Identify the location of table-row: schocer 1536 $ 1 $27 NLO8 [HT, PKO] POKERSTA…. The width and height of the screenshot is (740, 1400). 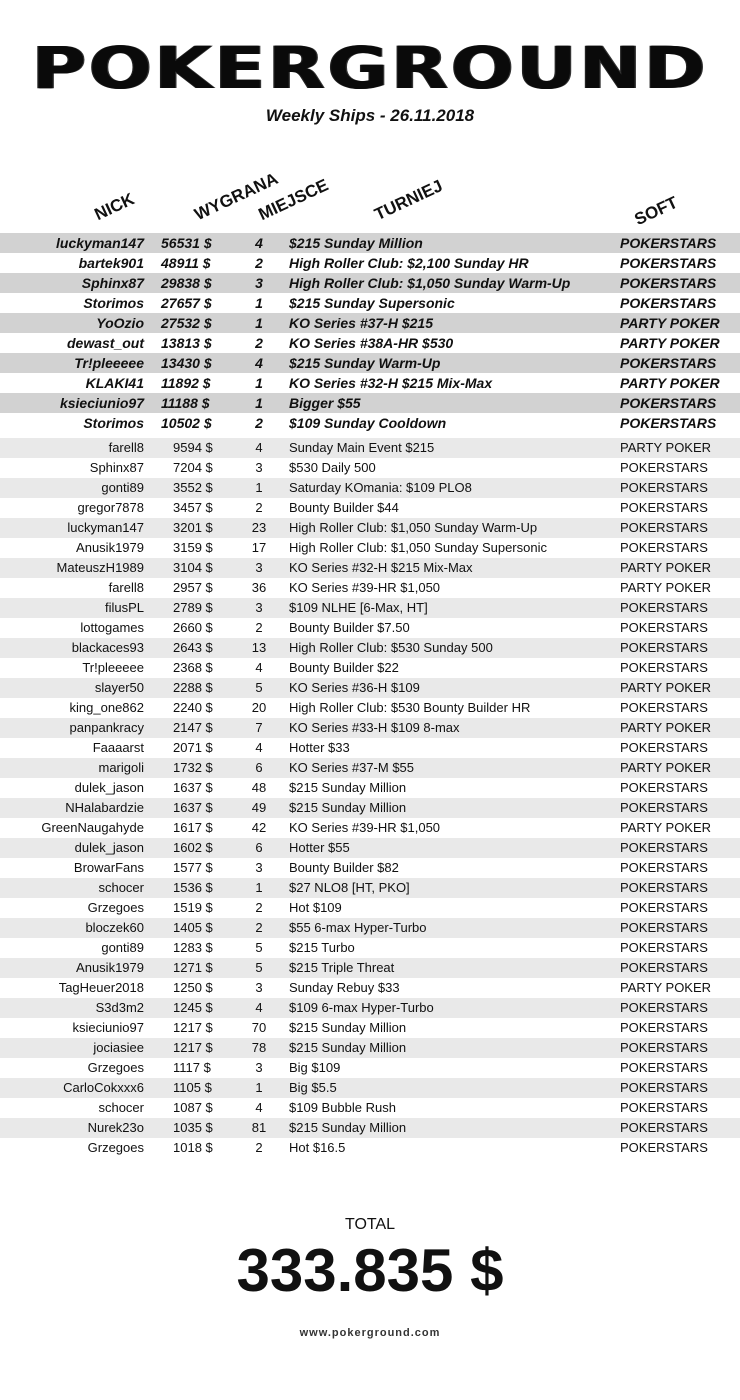
(370, 888).